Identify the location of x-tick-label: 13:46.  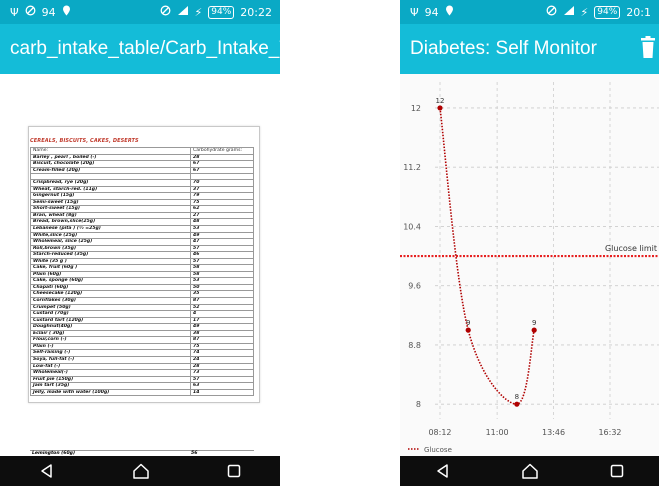
(553, 432).